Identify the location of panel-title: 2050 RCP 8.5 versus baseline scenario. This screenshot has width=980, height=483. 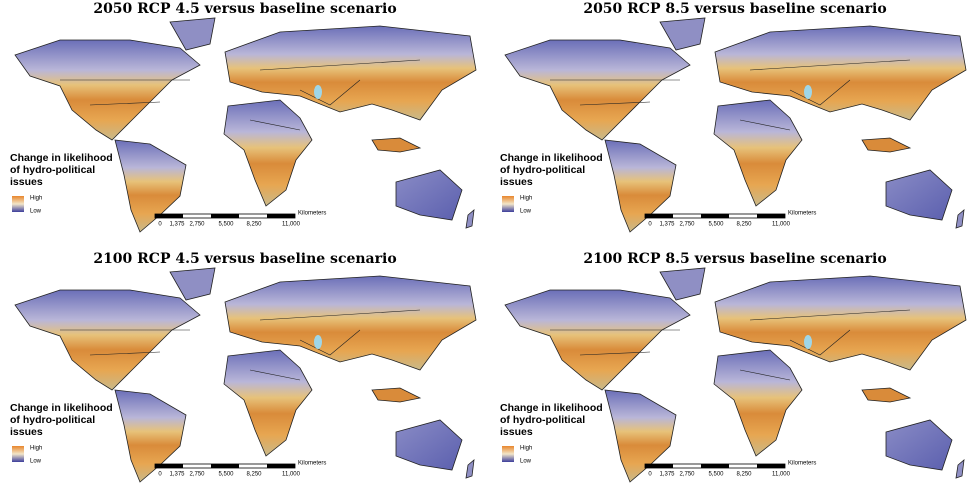
(734, 9).